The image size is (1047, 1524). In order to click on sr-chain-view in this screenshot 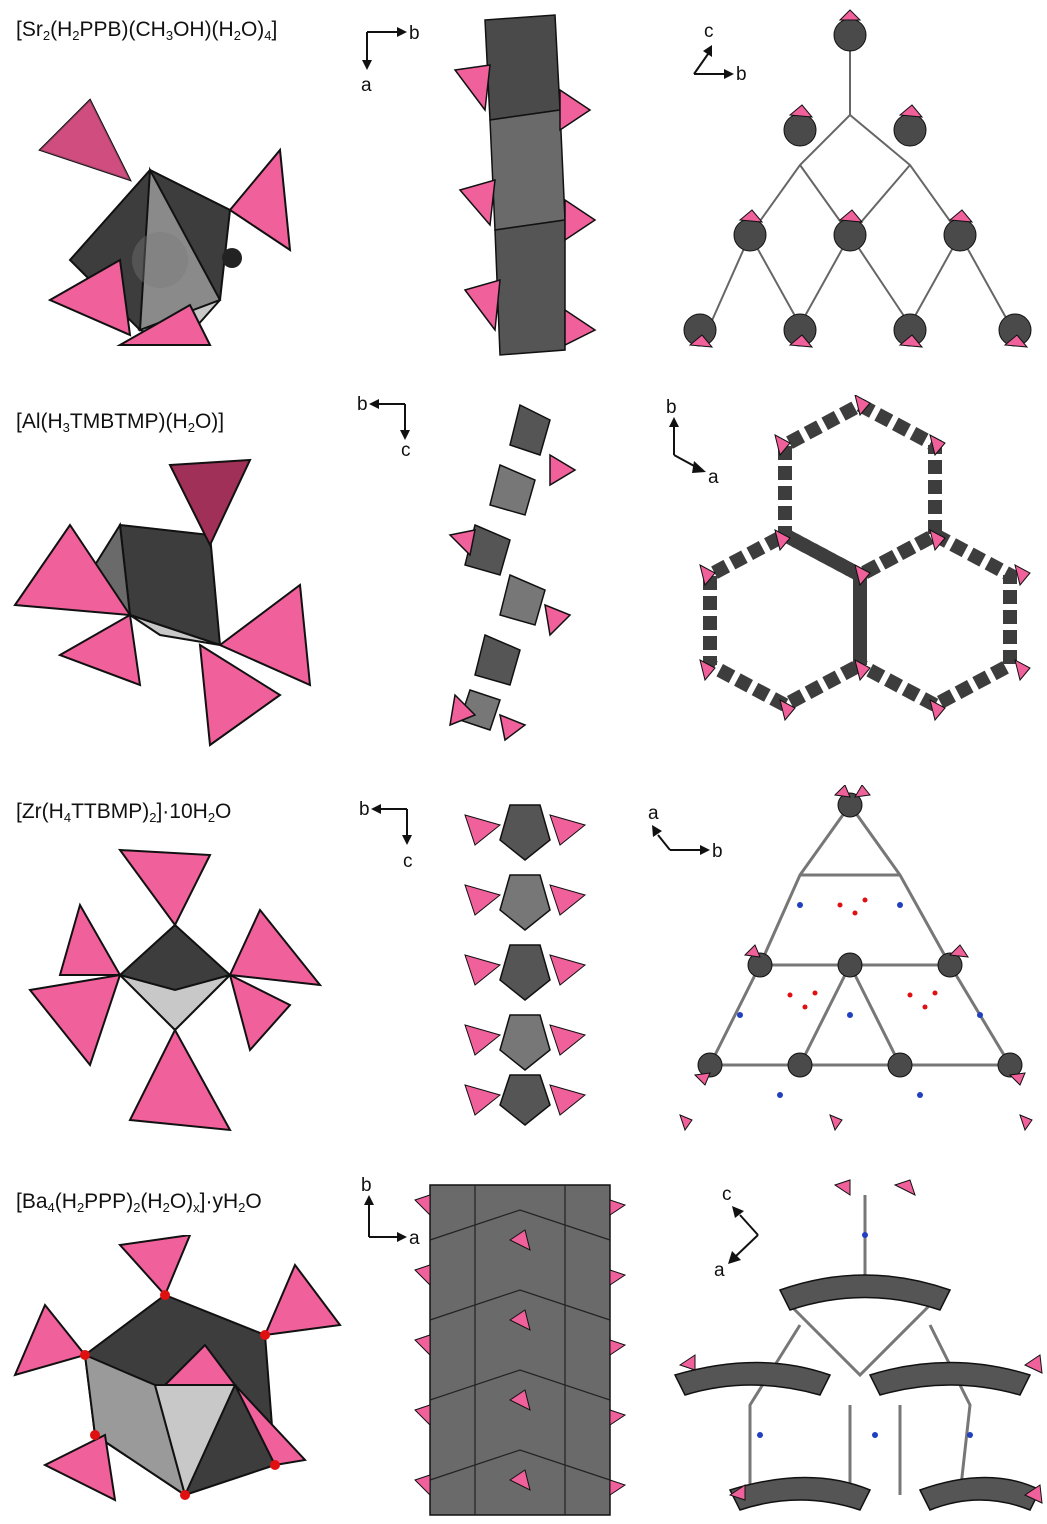, I will do `click(525, 185)`.